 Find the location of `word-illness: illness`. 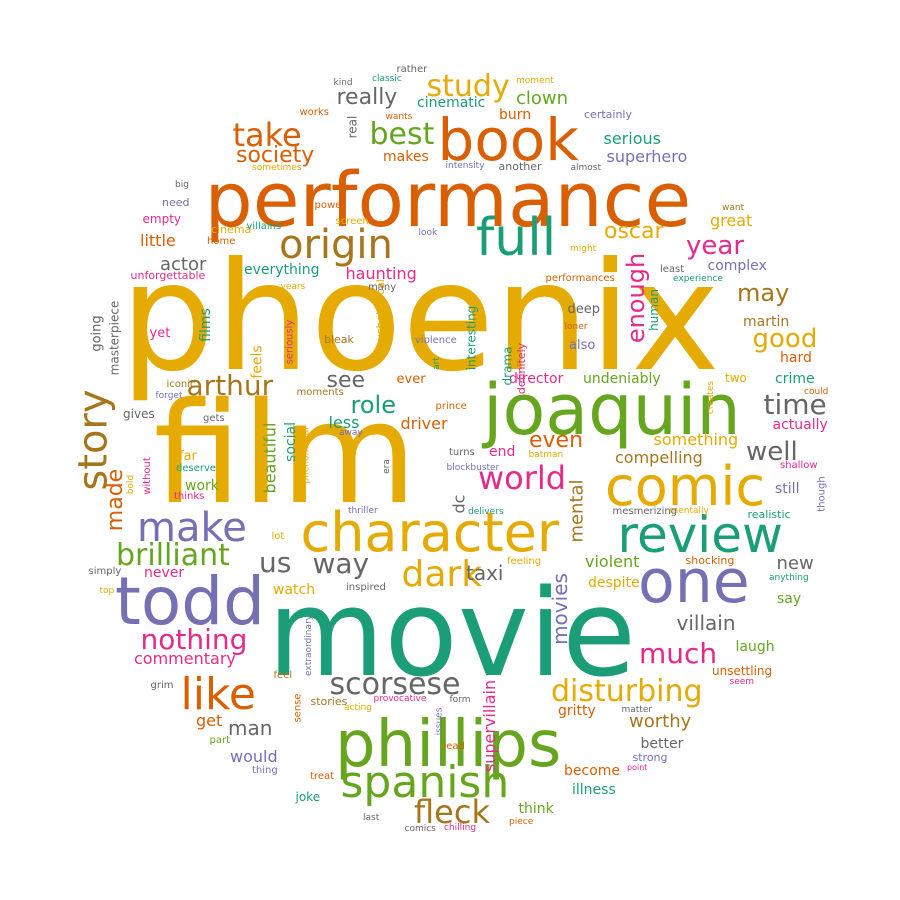

word-illness: illness is located at coordinates (594, 790).